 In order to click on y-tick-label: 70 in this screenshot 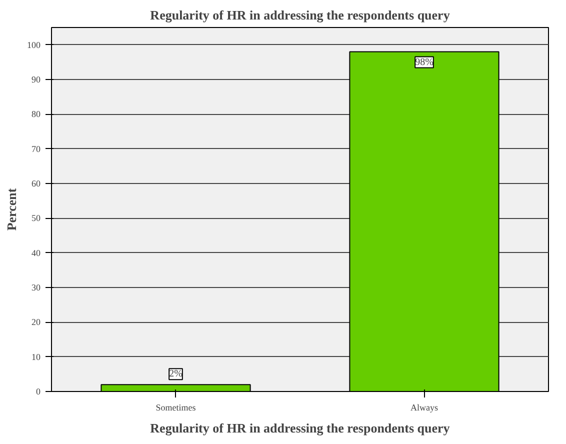, I will do `click(36, 149)`.